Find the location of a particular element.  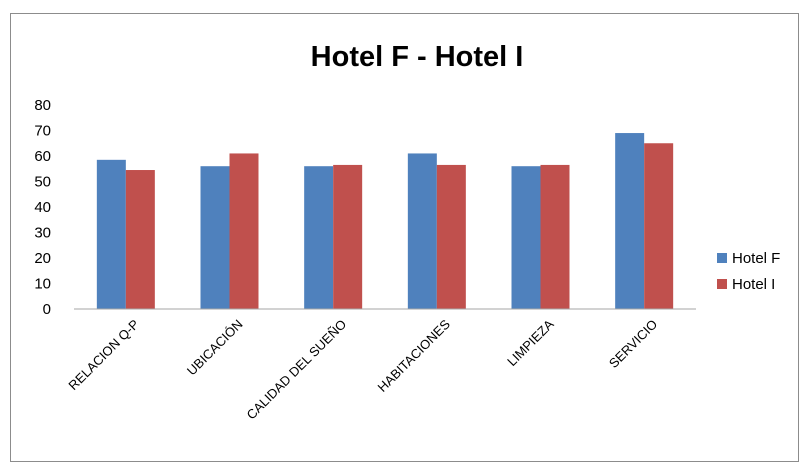

y-tick-label: 40 is located at coordinates (42, 207).